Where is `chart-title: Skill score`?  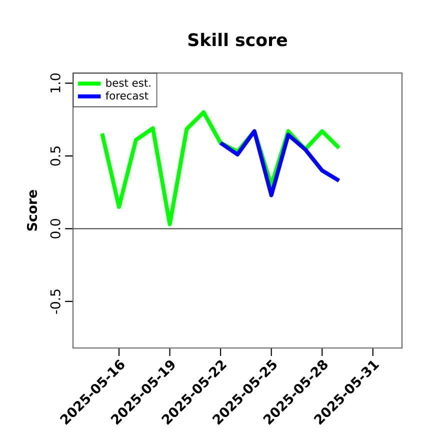
chart-title: Skill score is located at coordinates (237, 39).